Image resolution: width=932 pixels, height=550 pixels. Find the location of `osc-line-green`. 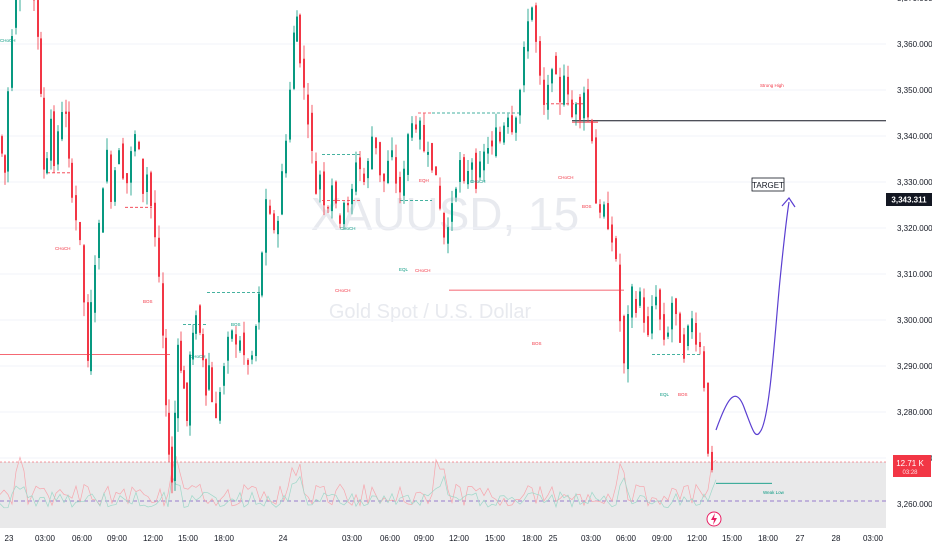

osc-line-green is located at coordinates (358, 492).